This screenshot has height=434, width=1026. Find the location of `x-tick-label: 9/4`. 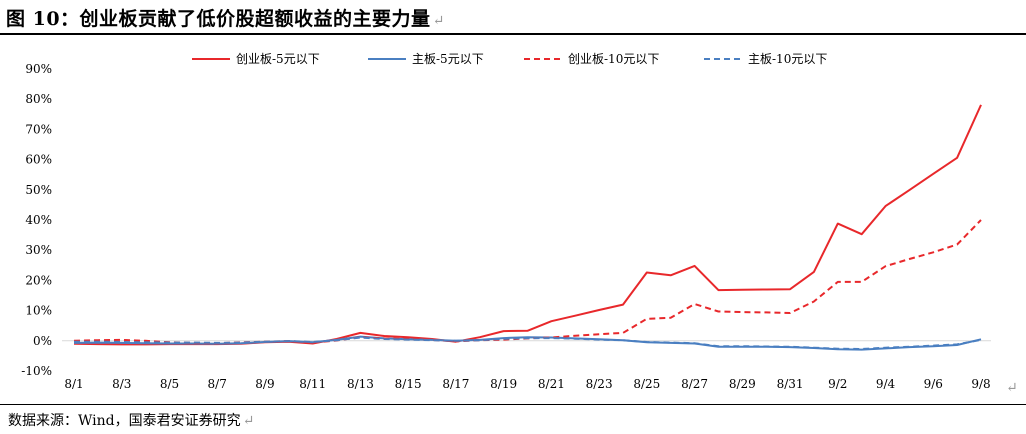

x-tick-label: 9/4 is located at coordinates (886, 384).